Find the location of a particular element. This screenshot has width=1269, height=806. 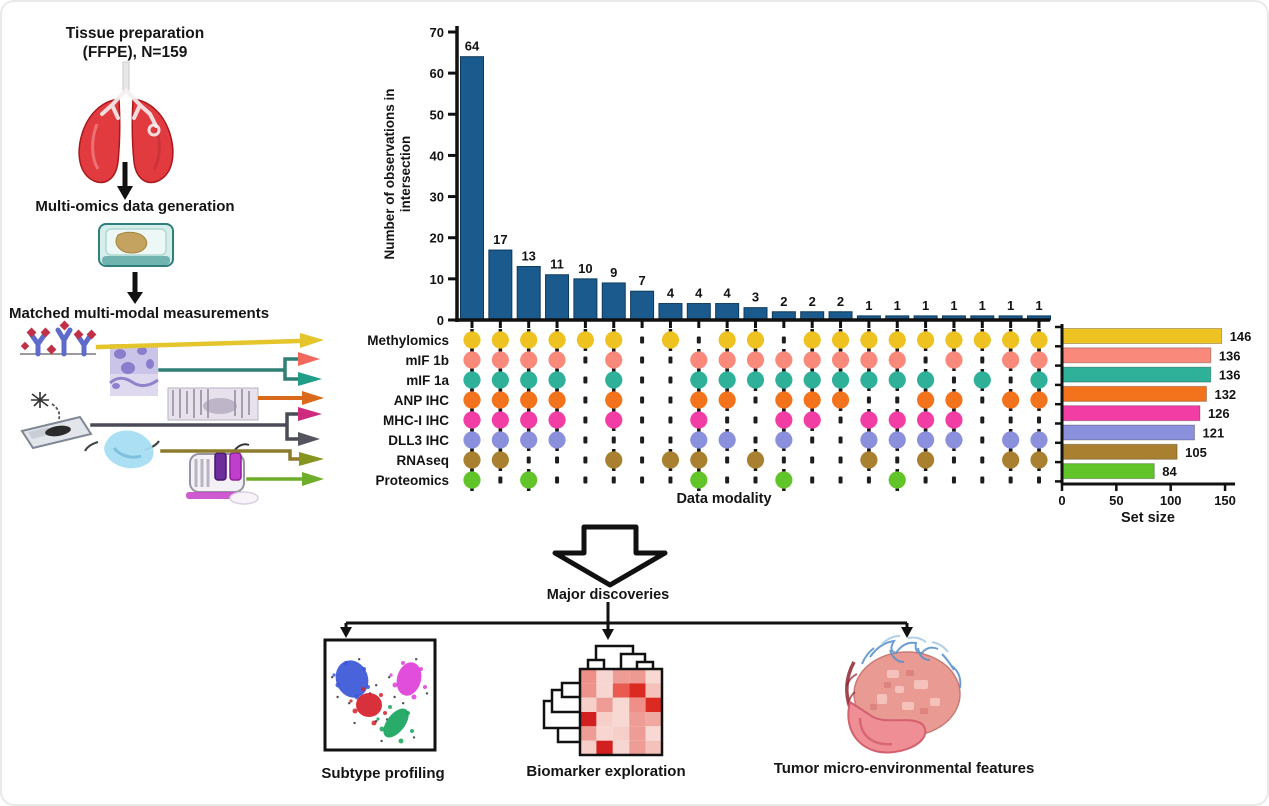

proteomics-arrow-icon is located at coordinates (285, 479).